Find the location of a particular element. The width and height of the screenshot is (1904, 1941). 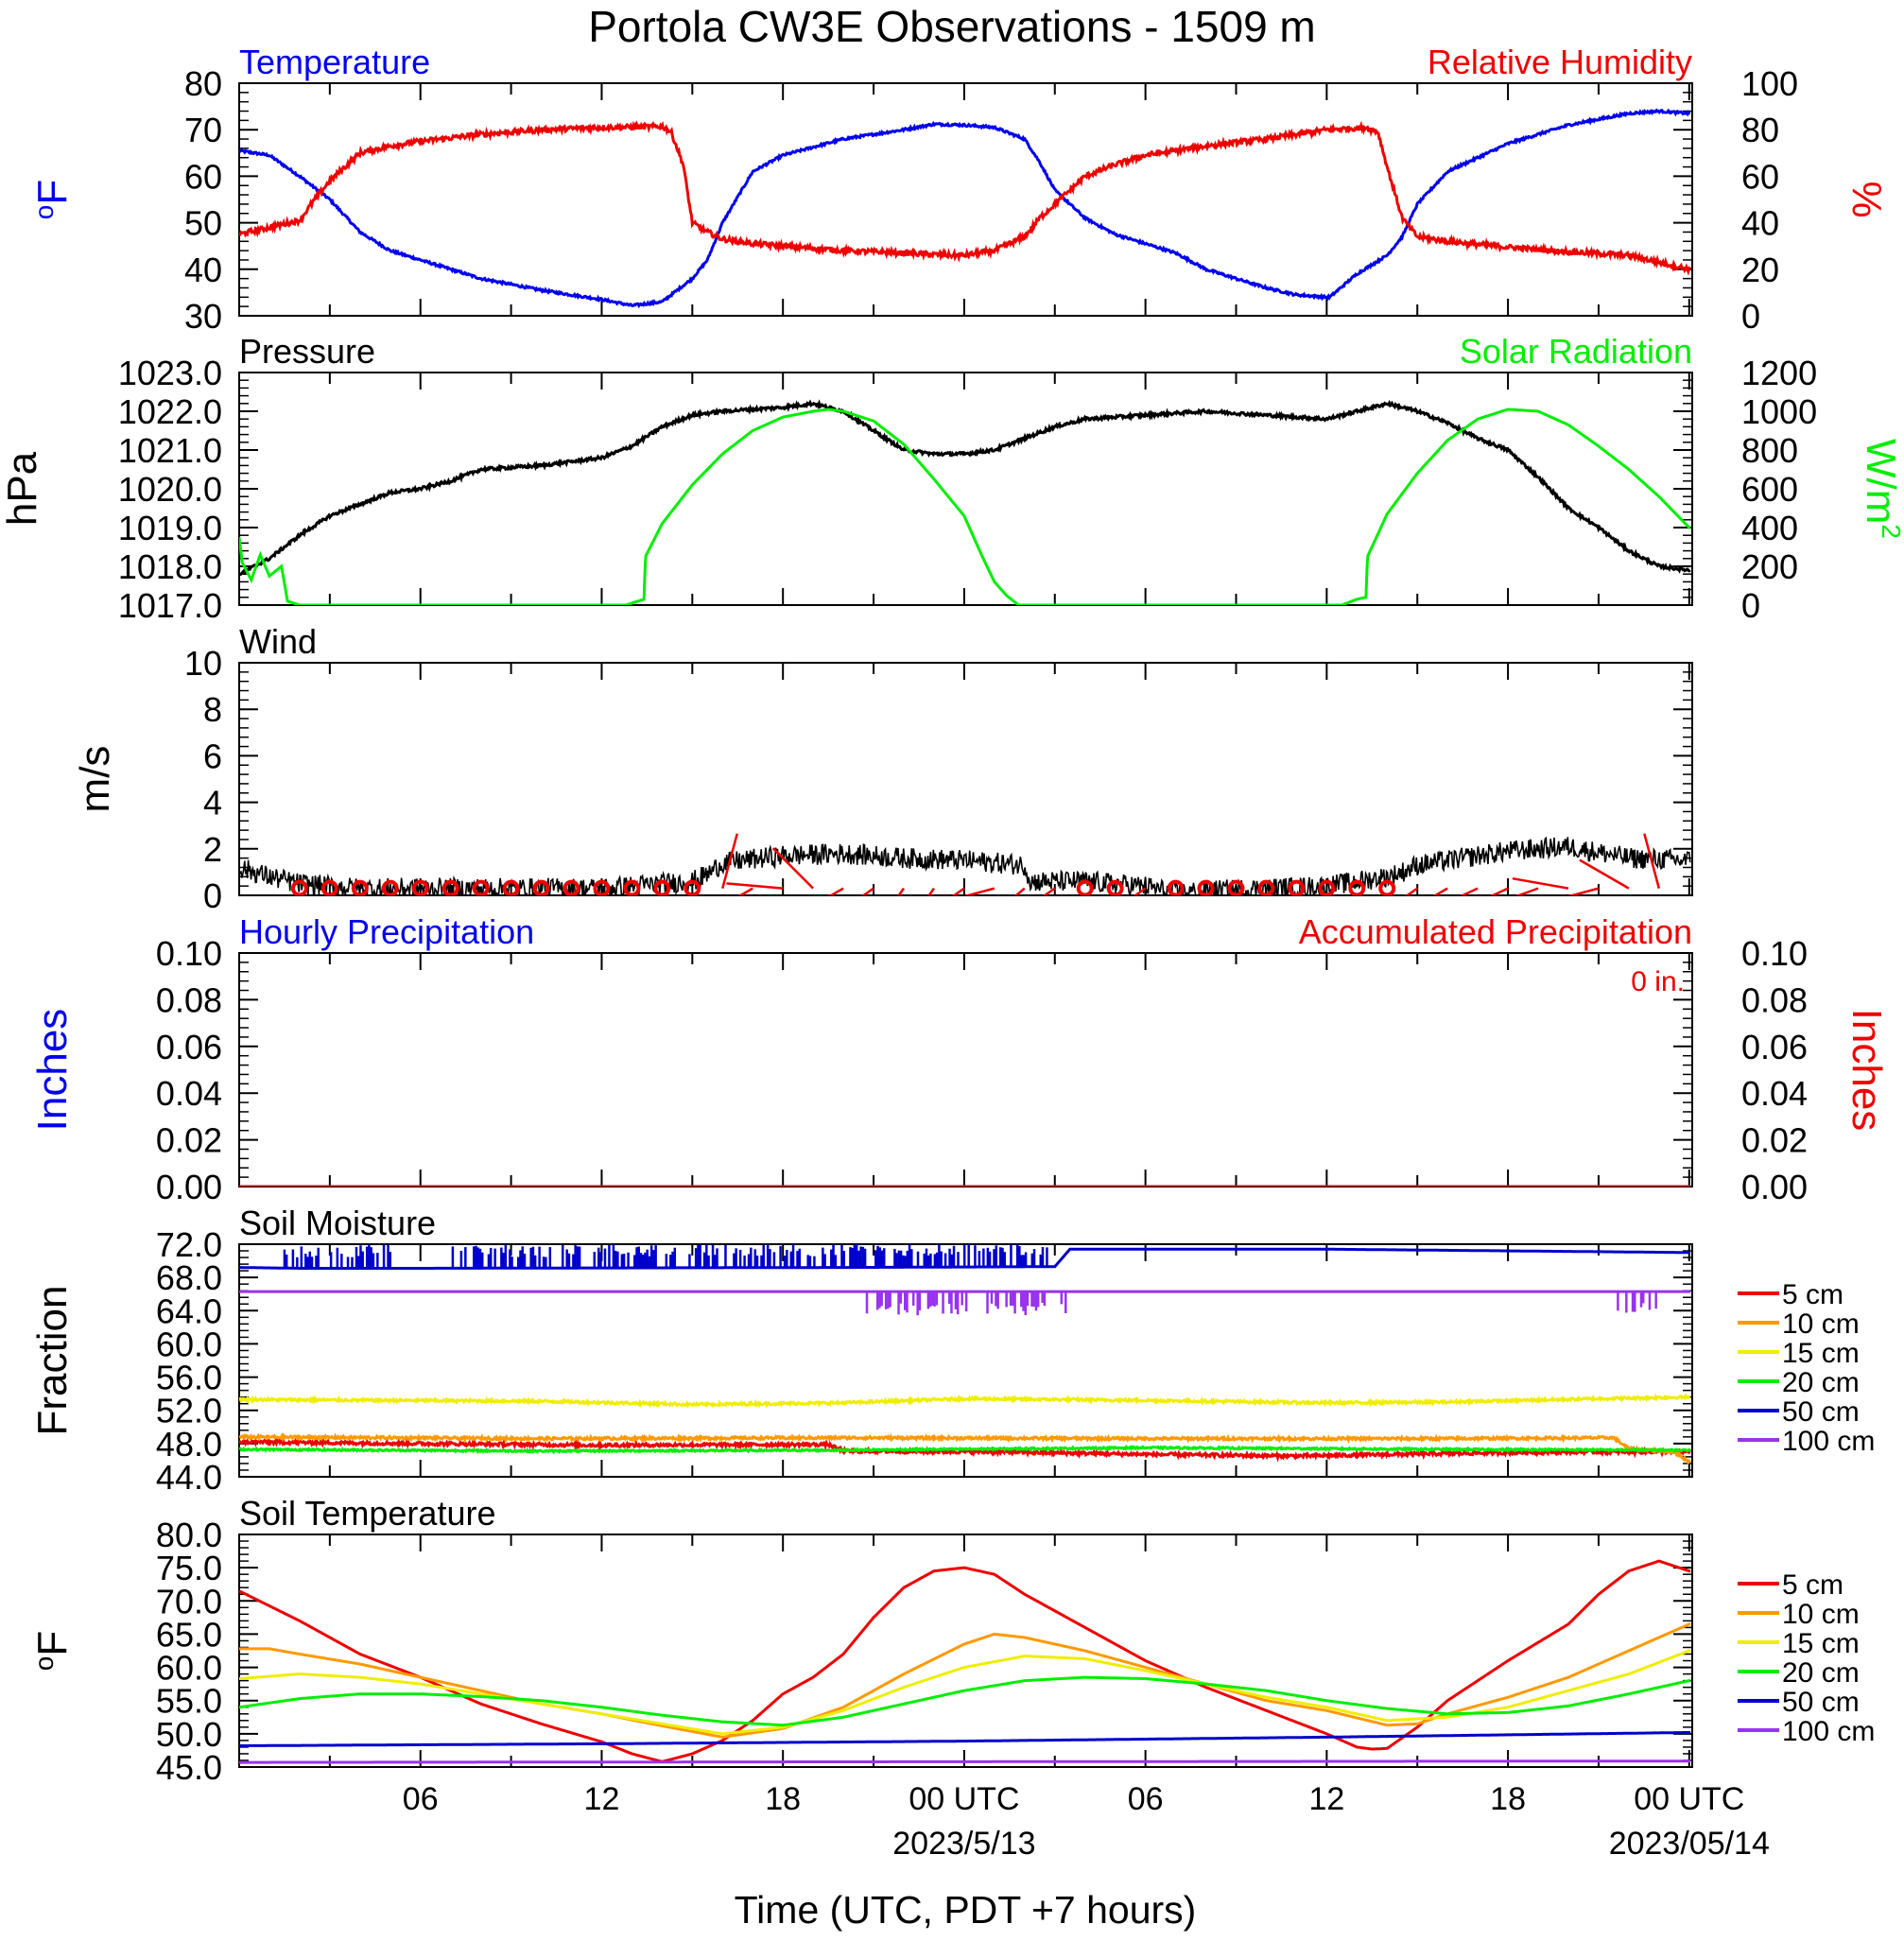

y-tick-label-right: 0.00 is located at coordinates (1774, 1187).